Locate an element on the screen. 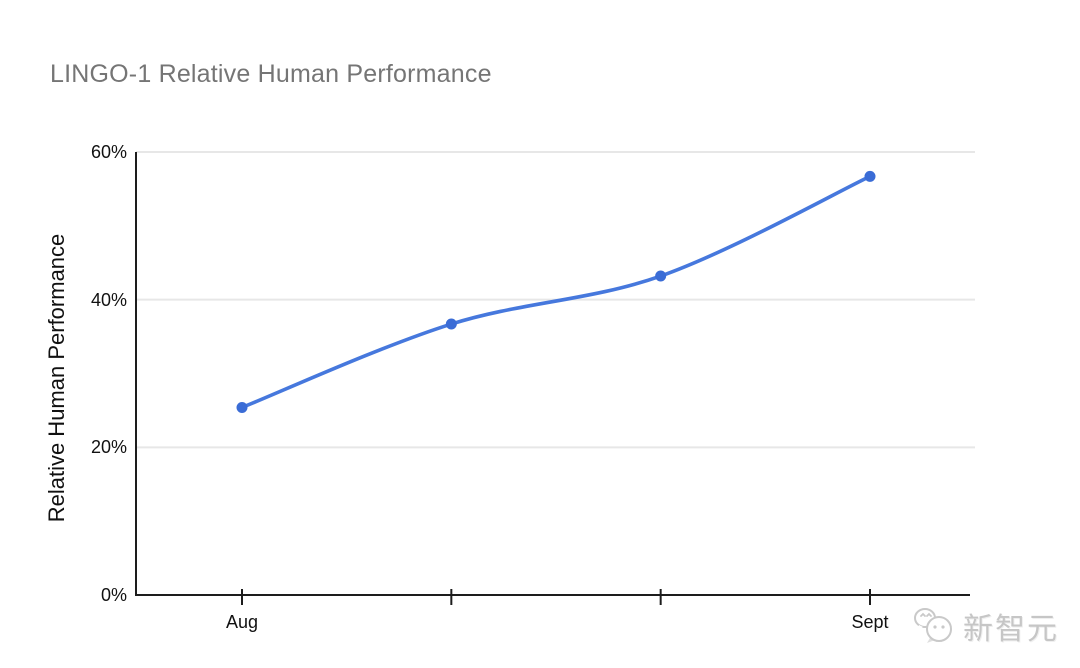 The height and width of the screenshot is (668, 1080). x-tick-label: Aug is located at coordinates (242, 622).